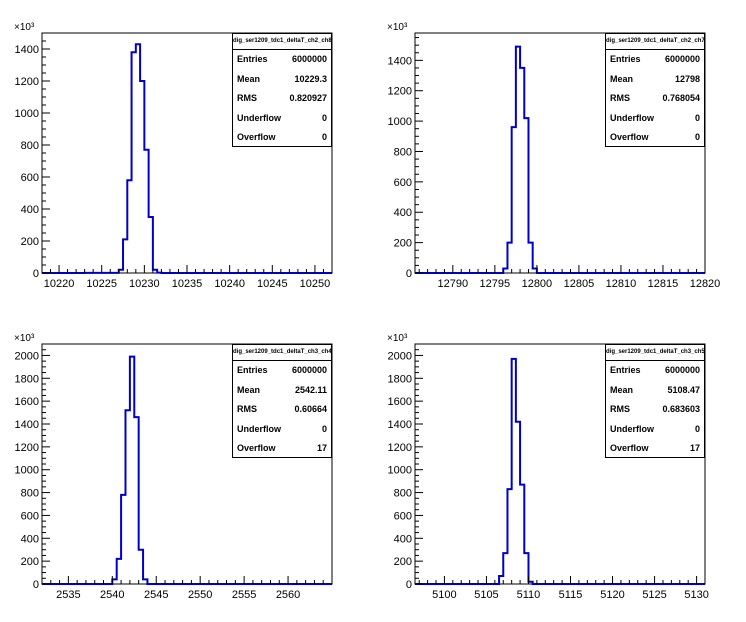 This screenshot has height=622, width=746. What do you see at coordinates (655, 410) in the screenshot?
I see `stats-row-rms: RMS 0.683603` at bounding box center [655, 410].